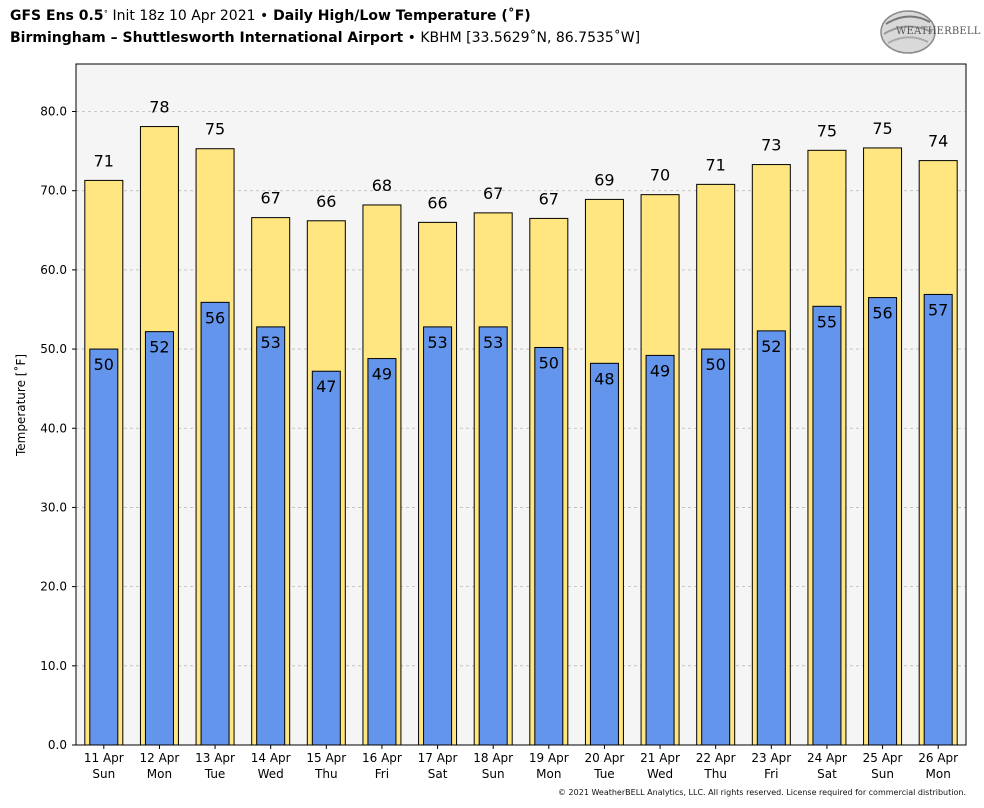 This screenshot has width=984, height=808. What do you see at coordinates (938, 758) in the screenshot?
I see `x-tick-label-date: 26 Apr` at bounding box center [938, 758].